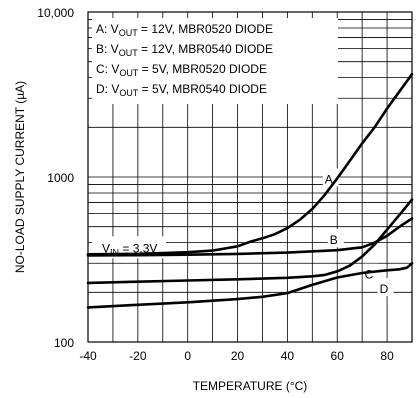 This screenshot has width=417, height=398. Describe the element at coordinates (184, 30) in the screenshot. I see `legend-entry-a: A: VOUT = 12V, MBR0520 DIODE` at that location.